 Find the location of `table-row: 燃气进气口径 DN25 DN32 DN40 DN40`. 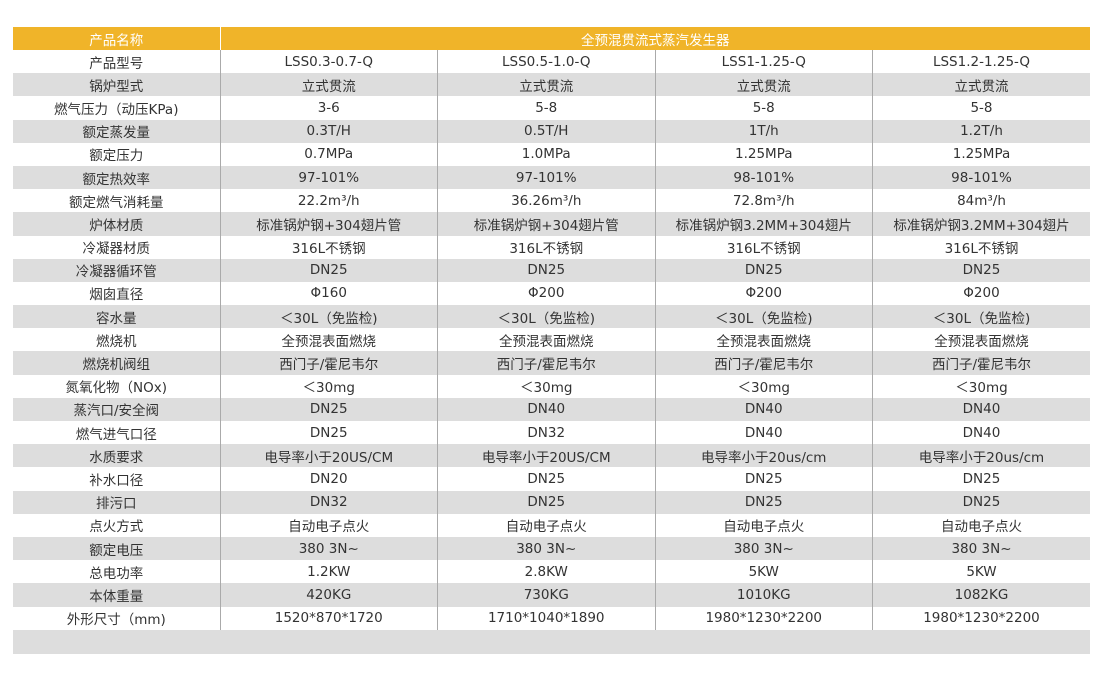

table-row: 燃气进气口径 DN25 DN32 DN40 DN40 is located at coordinates (551, 433).